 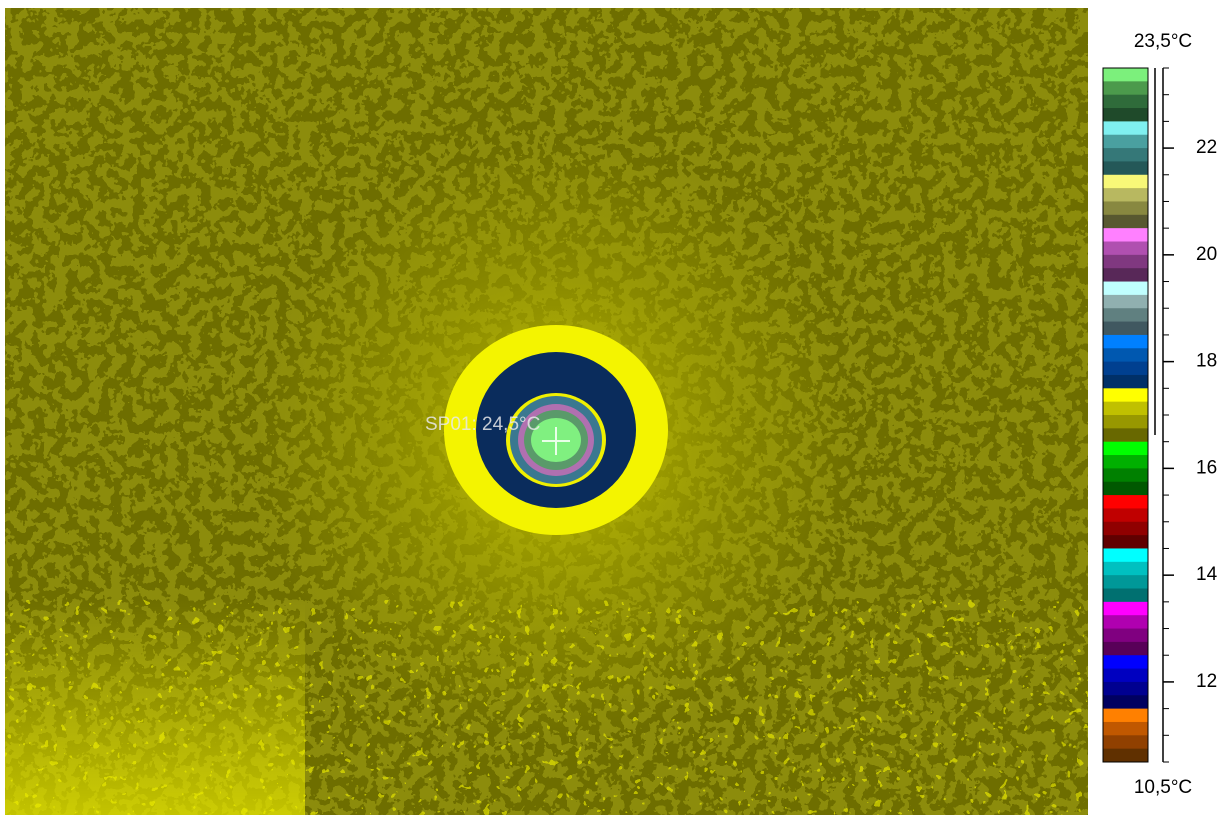 What do you see at coordinates (1163, 41) in the screenshot?
I see `scale-max-label: 23,5°C` at bounding box center [1163, 41].